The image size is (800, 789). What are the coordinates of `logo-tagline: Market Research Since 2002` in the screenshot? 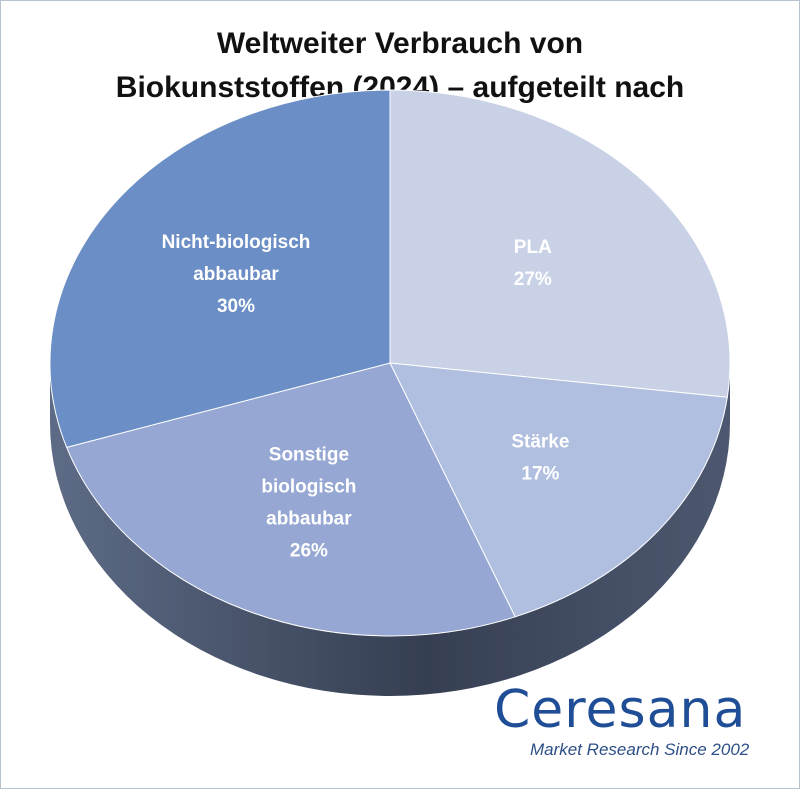 It's located at (640, 749).